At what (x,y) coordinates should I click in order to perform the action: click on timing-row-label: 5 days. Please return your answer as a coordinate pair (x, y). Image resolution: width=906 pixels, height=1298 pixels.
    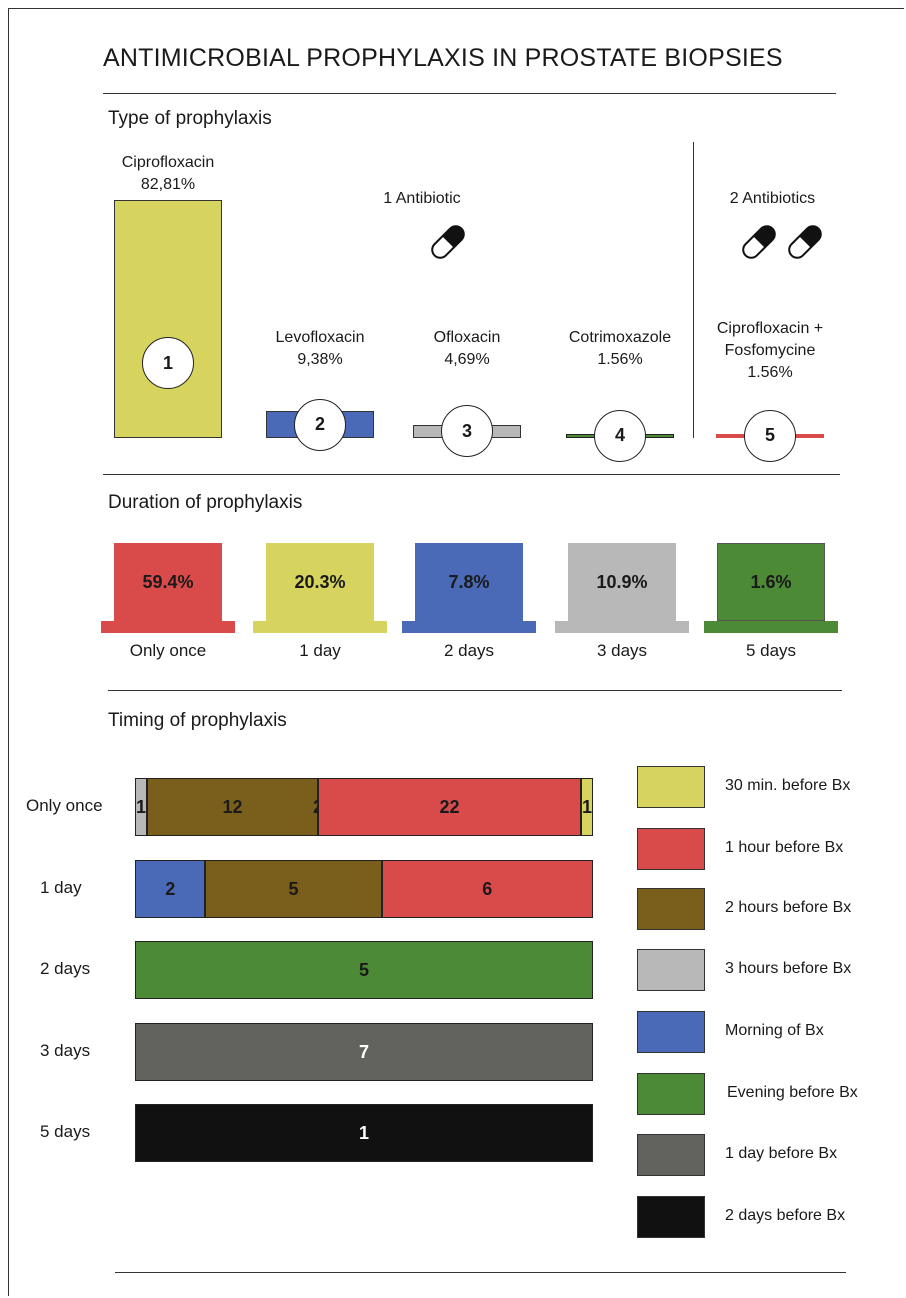
    Looking at the image, I should click on (65, 1131).